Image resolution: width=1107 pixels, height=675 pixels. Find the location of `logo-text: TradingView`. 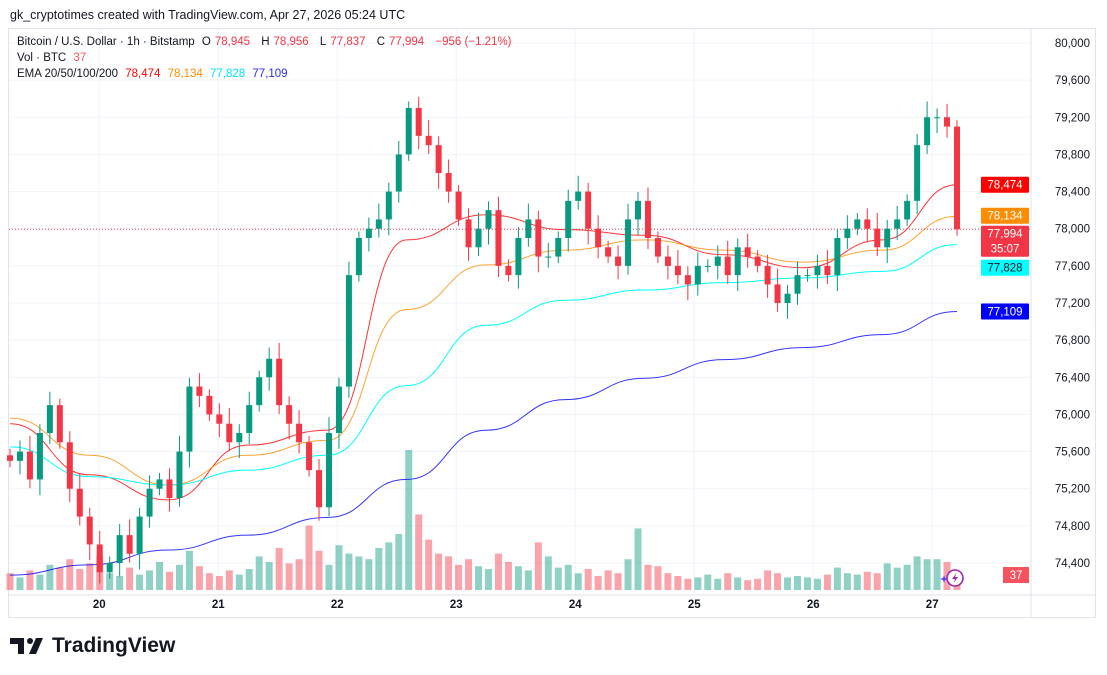

logo-text: TradingView is located at coordinates (114, 645).